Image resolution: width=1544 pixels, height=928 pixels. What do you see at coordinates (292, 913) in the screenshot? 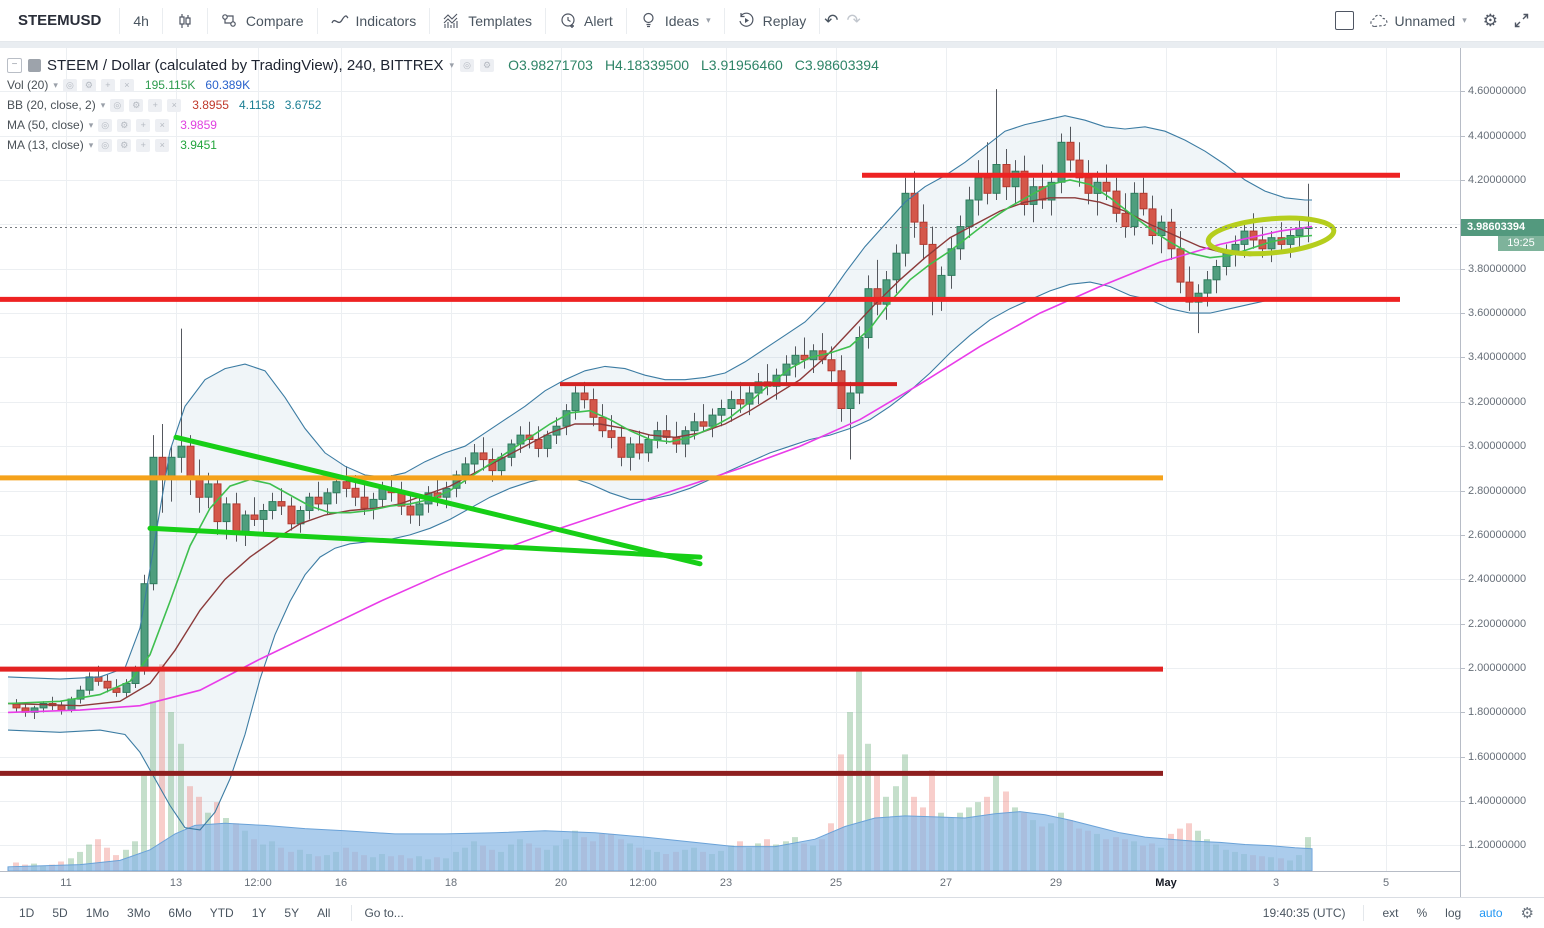
I see `range-button-5y: 5Y` at bounding box center [292, 913].